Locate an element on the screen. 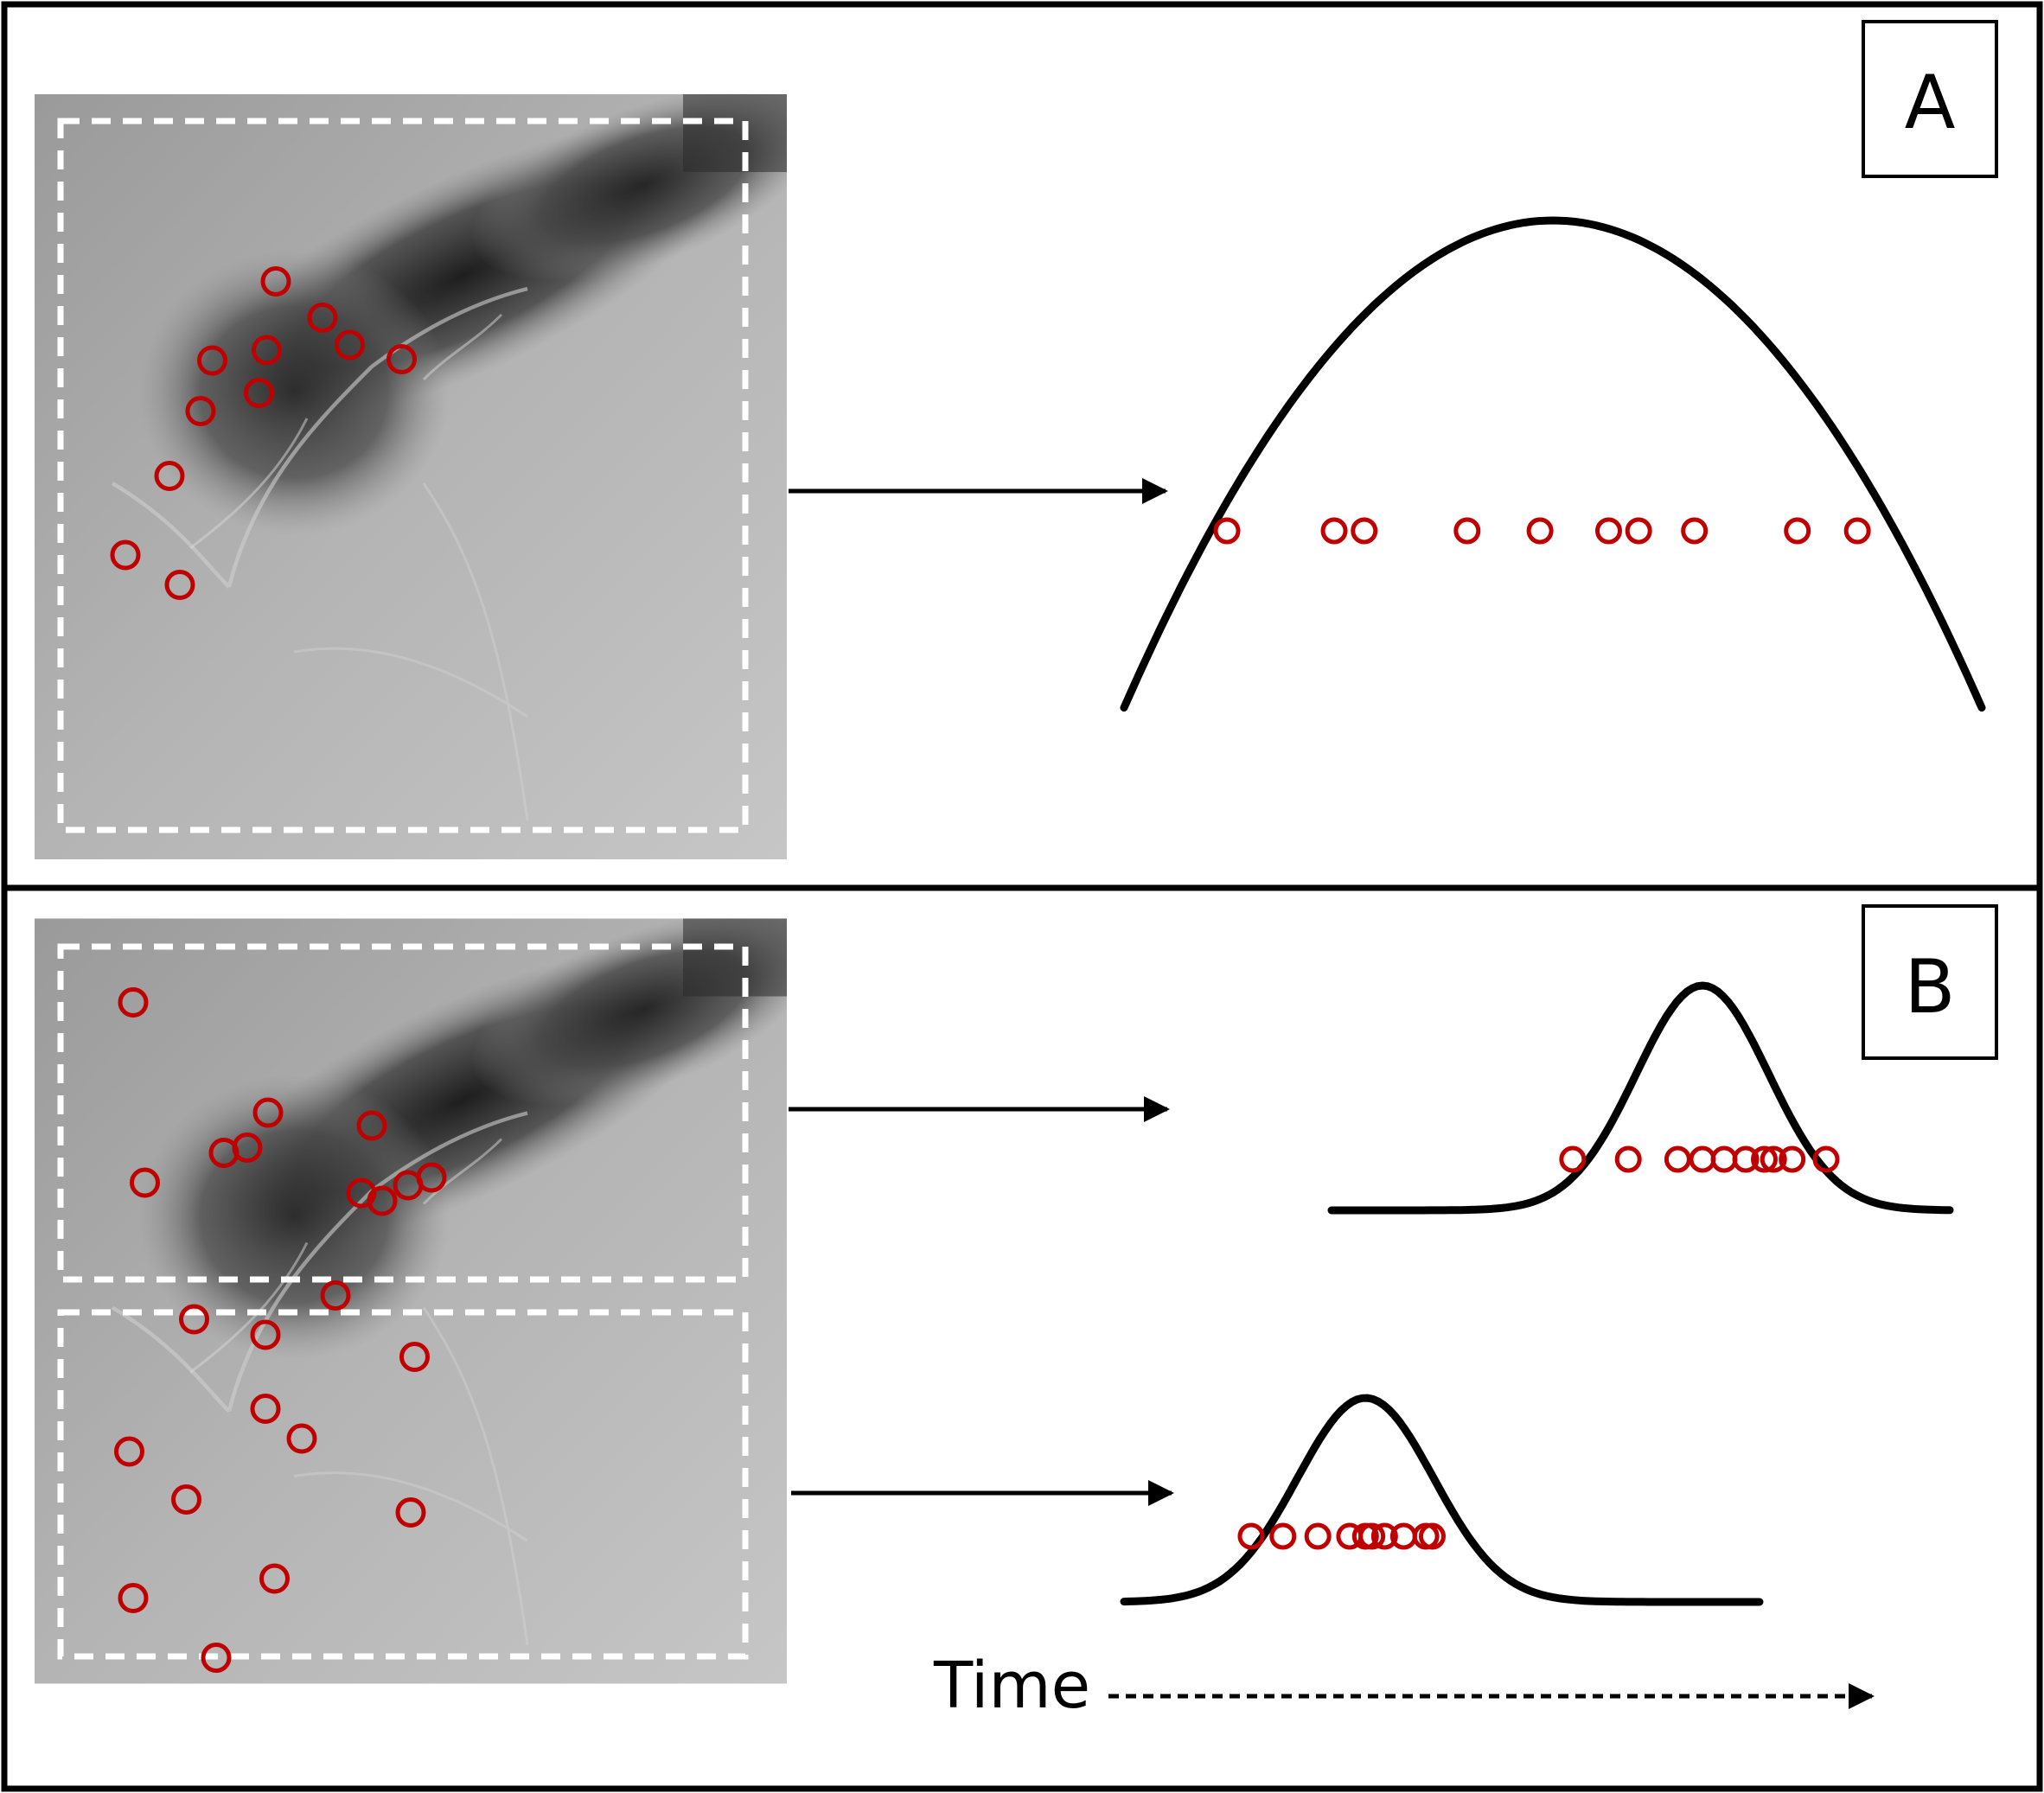  panel-a-label-box is located at coordinates (1930, 99).